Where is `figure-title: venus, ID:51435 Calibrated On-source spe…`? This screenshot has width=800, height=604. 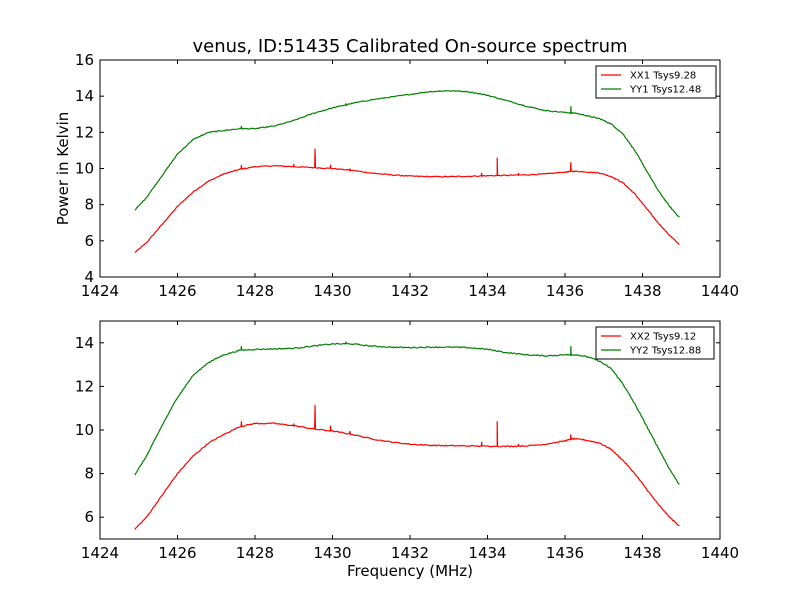
figure-title: venus, ID:51435 Calibrated On-source spe… is located at coordinates (409, 46).